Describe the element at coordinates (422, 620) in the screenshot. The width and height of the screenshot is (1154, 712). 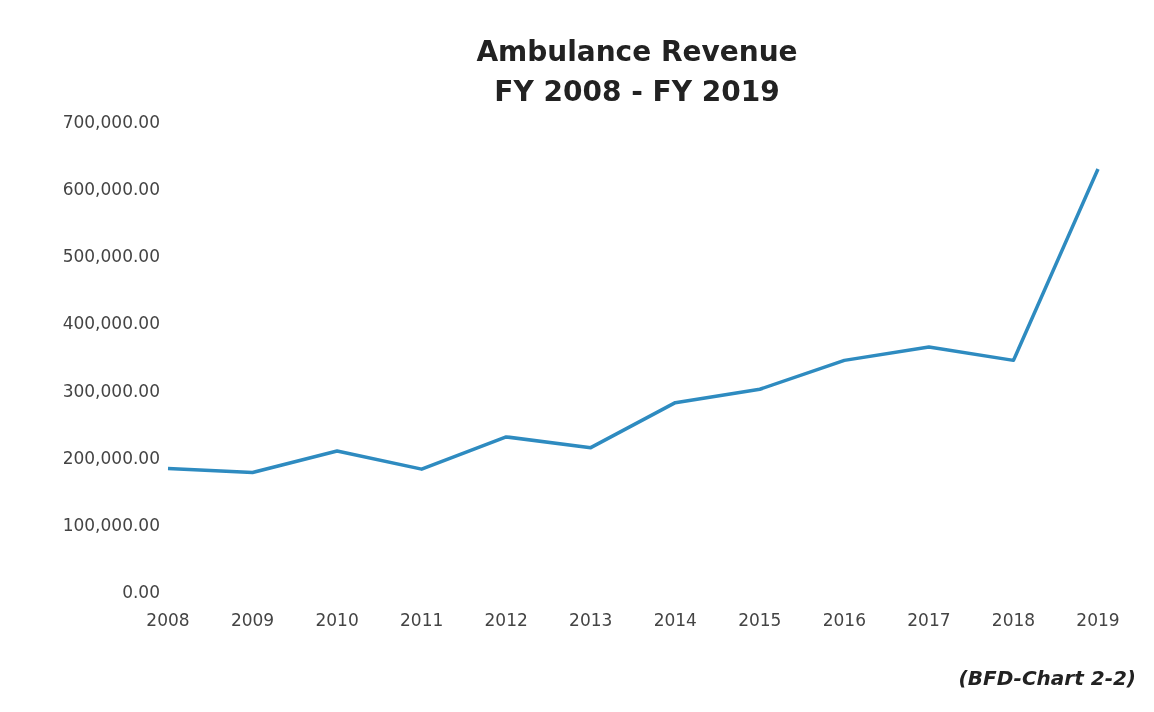
I see `x-tick-label: 2011` at that location.